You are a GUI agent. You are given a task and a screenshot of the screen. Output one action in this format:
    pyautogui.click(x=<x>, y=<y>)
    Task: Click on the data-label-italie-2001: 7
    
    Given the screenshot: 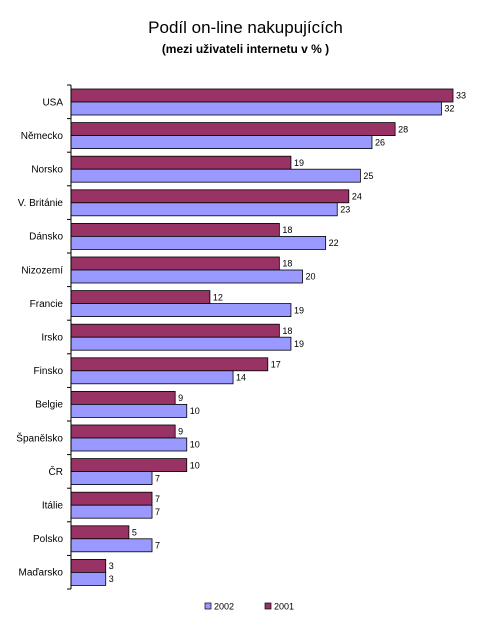 What is the action you would take?
    pyautogui.click(x=157, y=499)
    